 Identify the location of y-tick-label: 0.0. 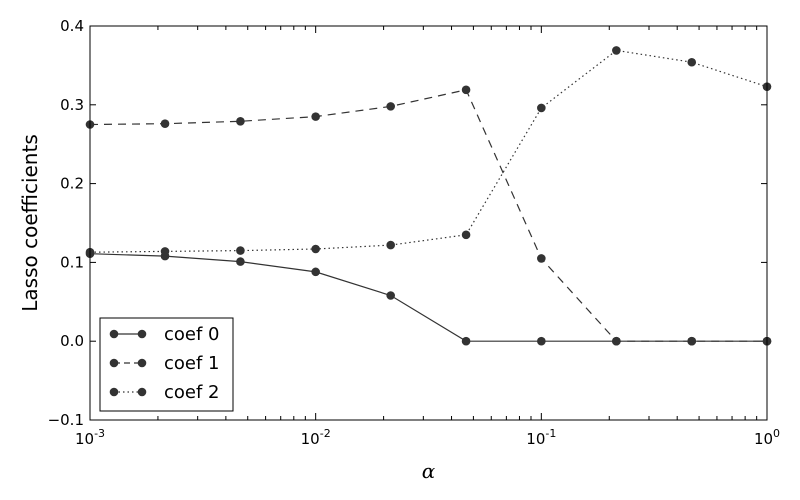
(72, 341).